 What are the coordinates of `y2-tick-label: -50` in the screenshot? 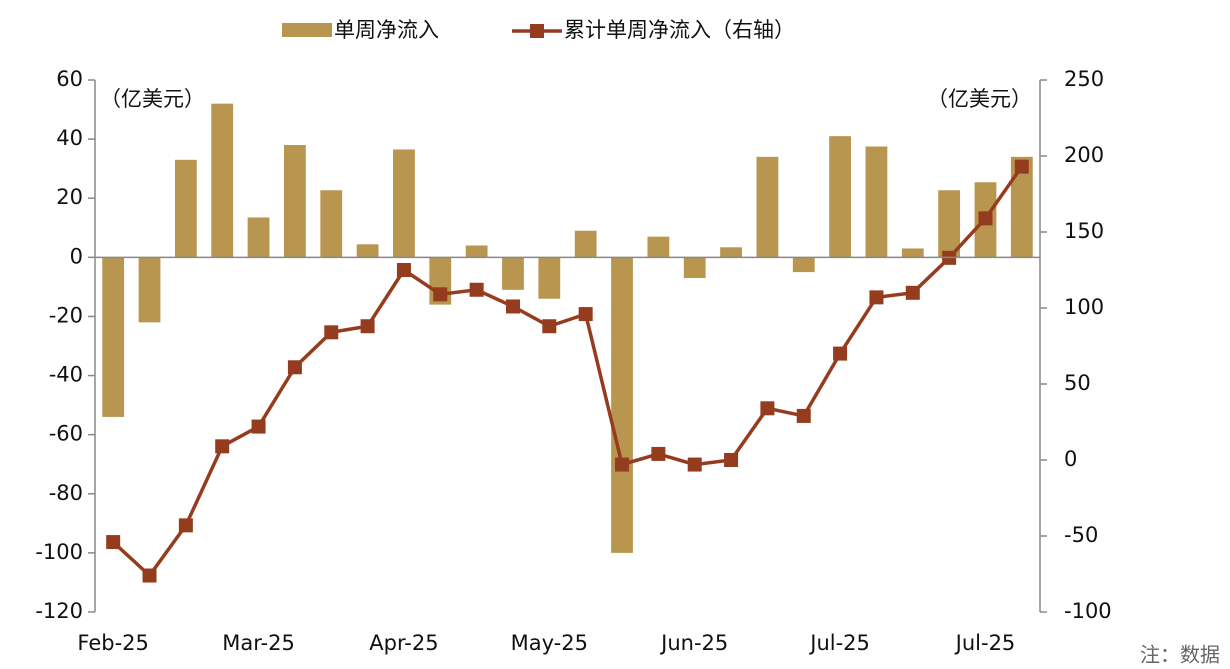 It's located at (1081, 535).